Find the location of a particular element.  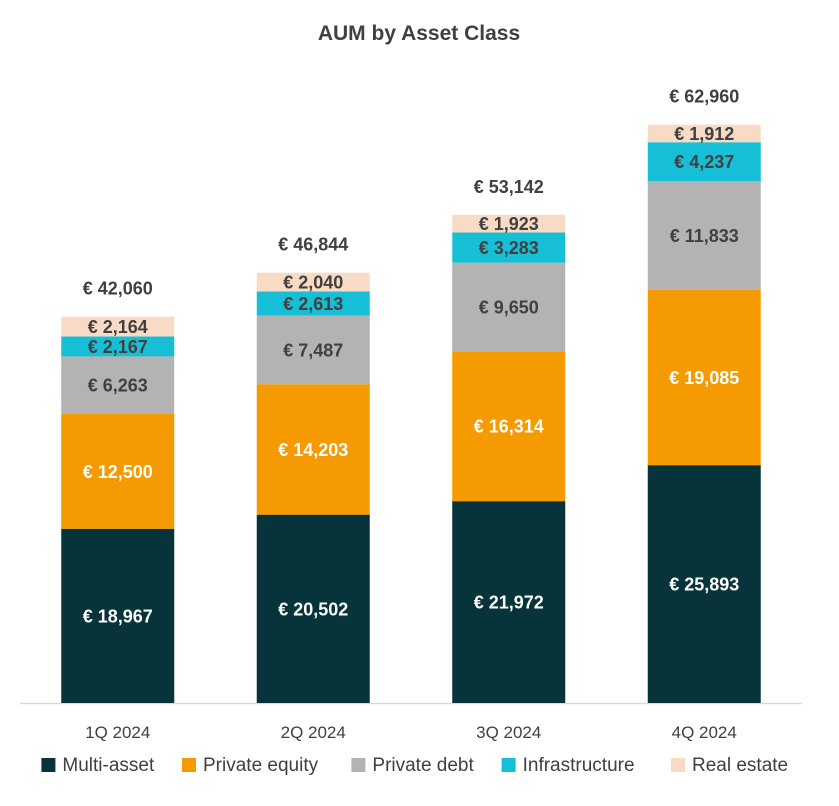

bar-private-equity-4q-2024 is located at coordinates (704, 377).